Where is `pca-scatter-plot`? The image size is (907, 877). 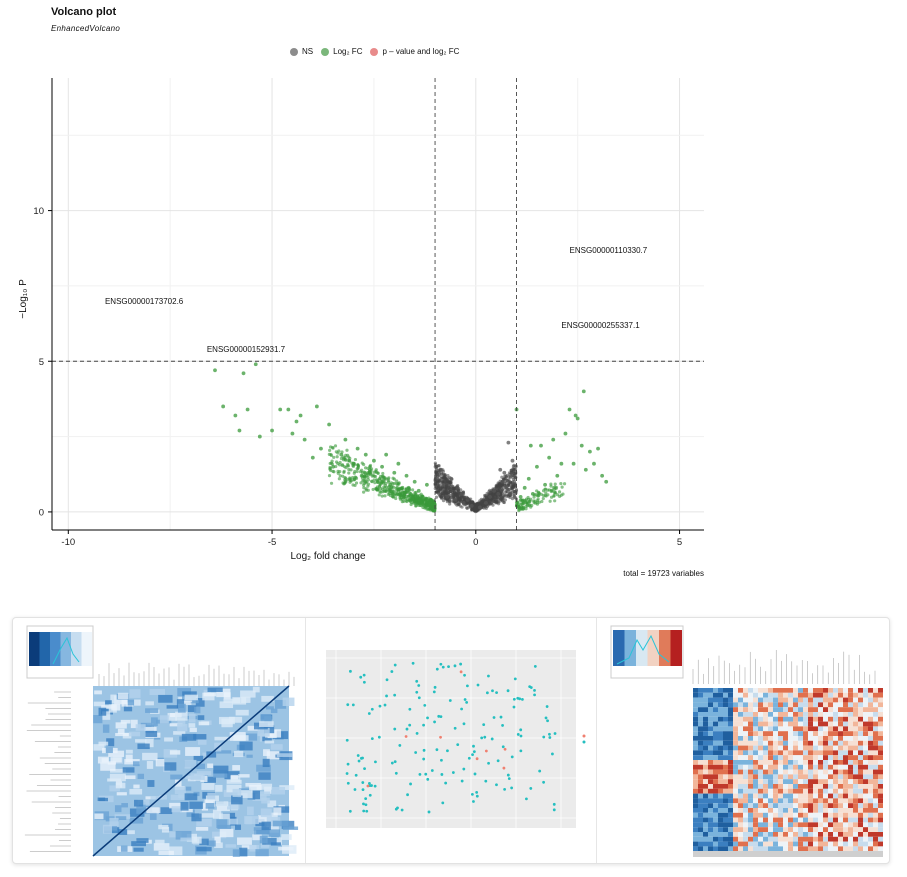 pca-scatter-plot is located at coordinates (456, 739).